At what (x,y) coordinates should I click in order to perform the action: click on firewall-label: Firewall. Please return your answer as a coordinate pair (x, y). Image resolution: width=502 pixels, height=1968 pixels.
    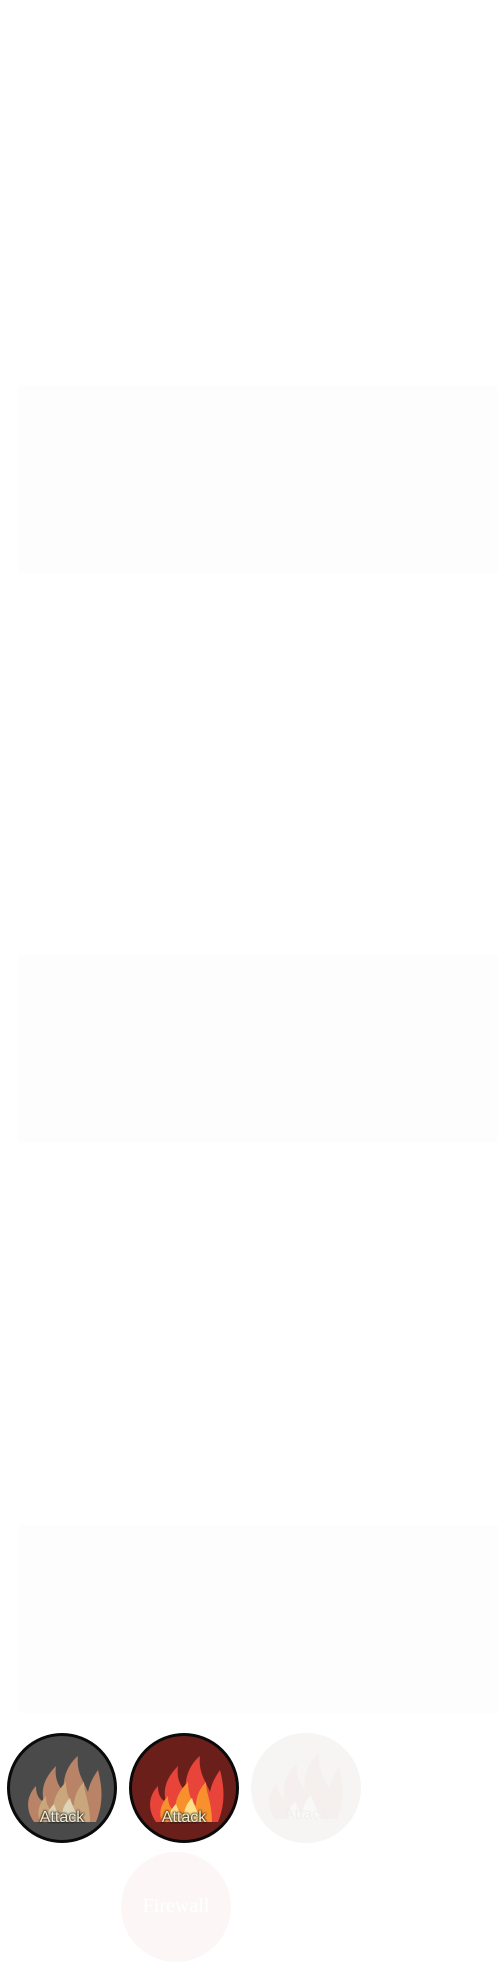
    Looking at the image, I should click on (176, 1906).